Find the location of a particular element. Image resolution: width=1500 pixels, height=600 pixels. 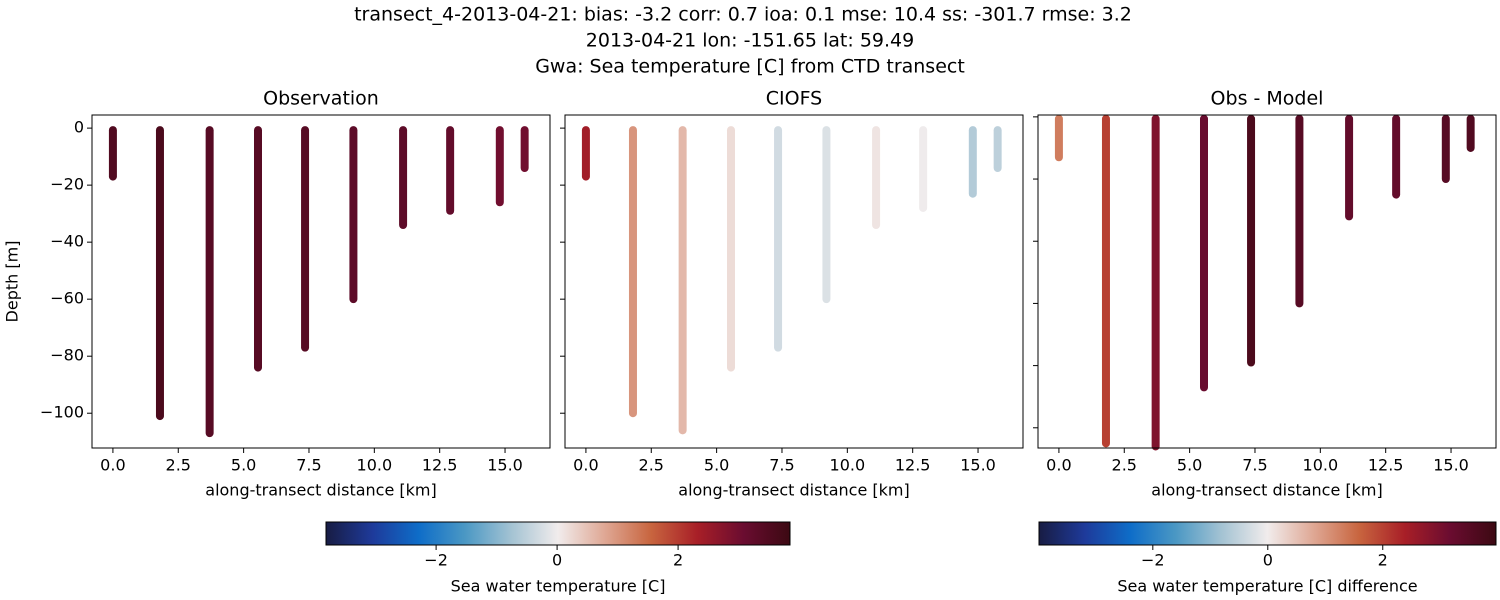

panel-title: CIOFS is located at coordinates (794, 99).